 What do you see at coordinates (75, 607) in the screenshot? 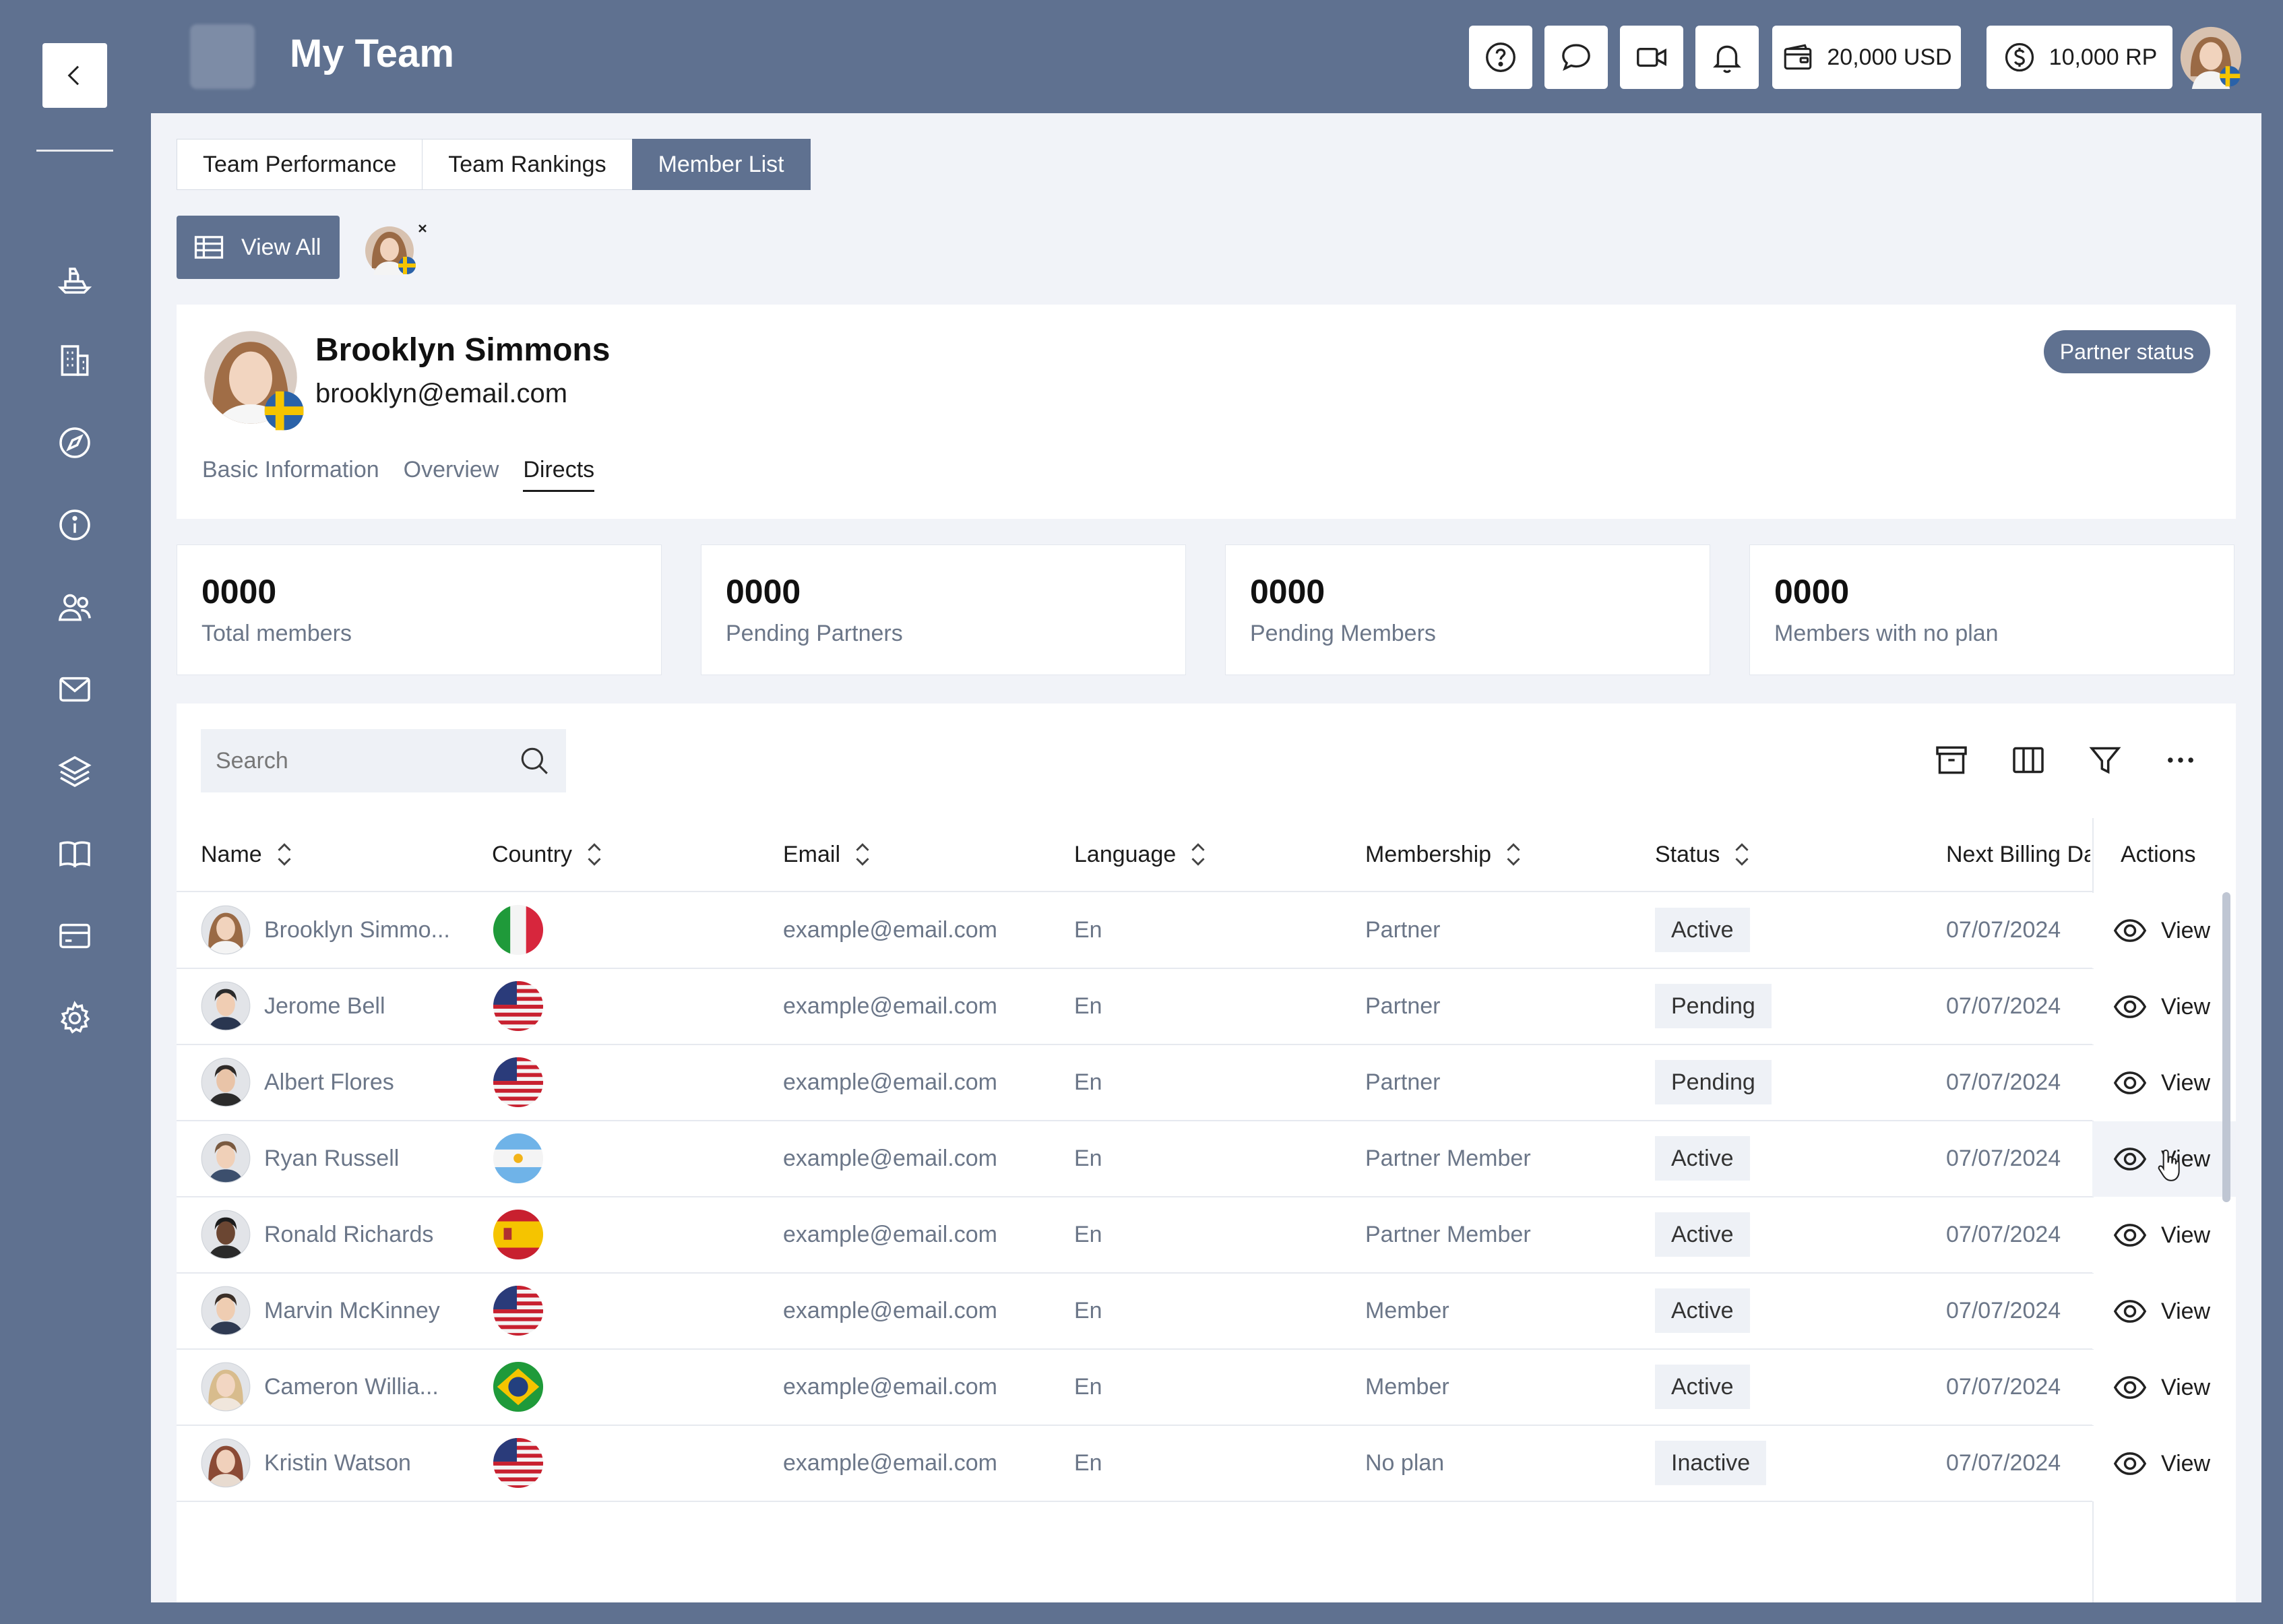
I see `users-icon` at bounding box center [75, 607].